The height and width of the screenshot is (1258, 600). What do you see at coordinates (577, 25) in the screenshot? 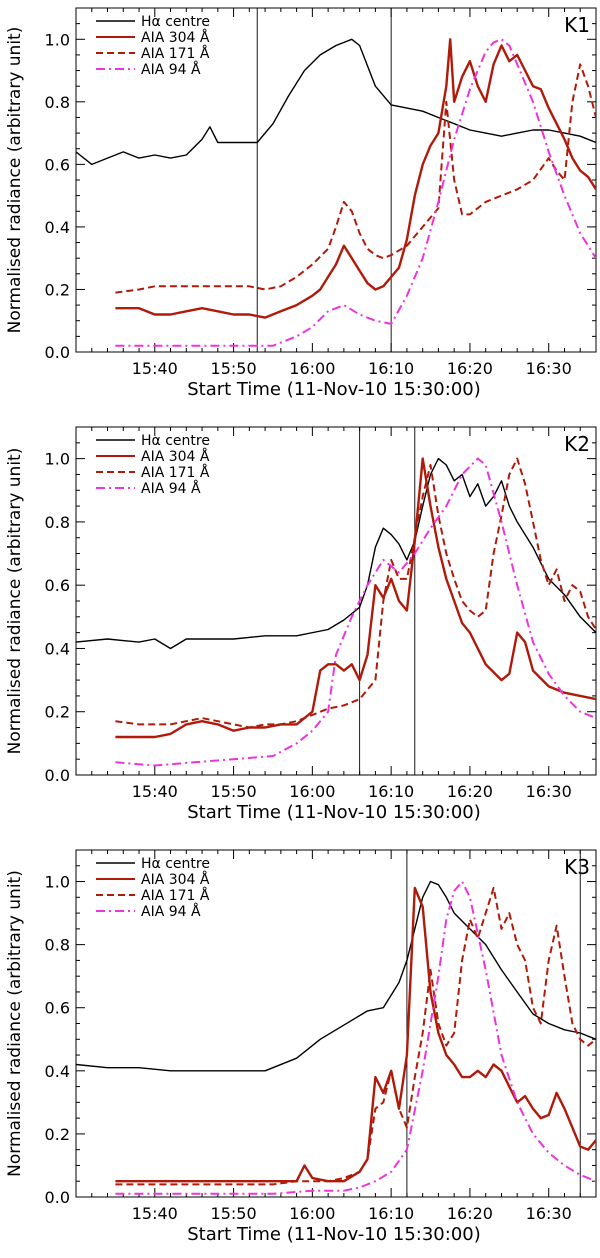
I see `panel-label: K1` at bounding box center [577, 25].